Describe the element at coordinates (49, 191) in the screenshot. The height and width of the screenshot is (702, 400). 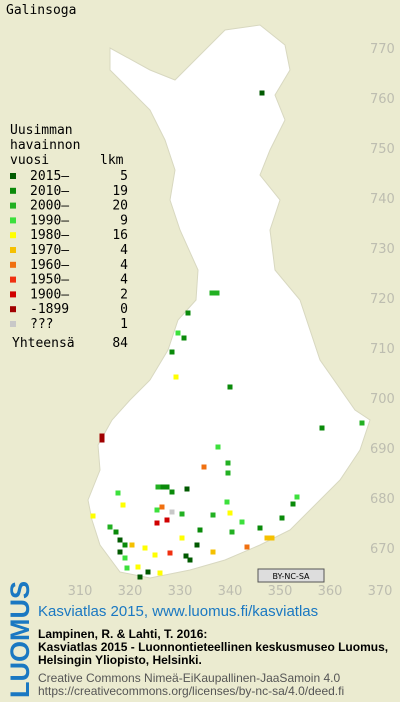
I see `legend-label: 2010–` at that location.